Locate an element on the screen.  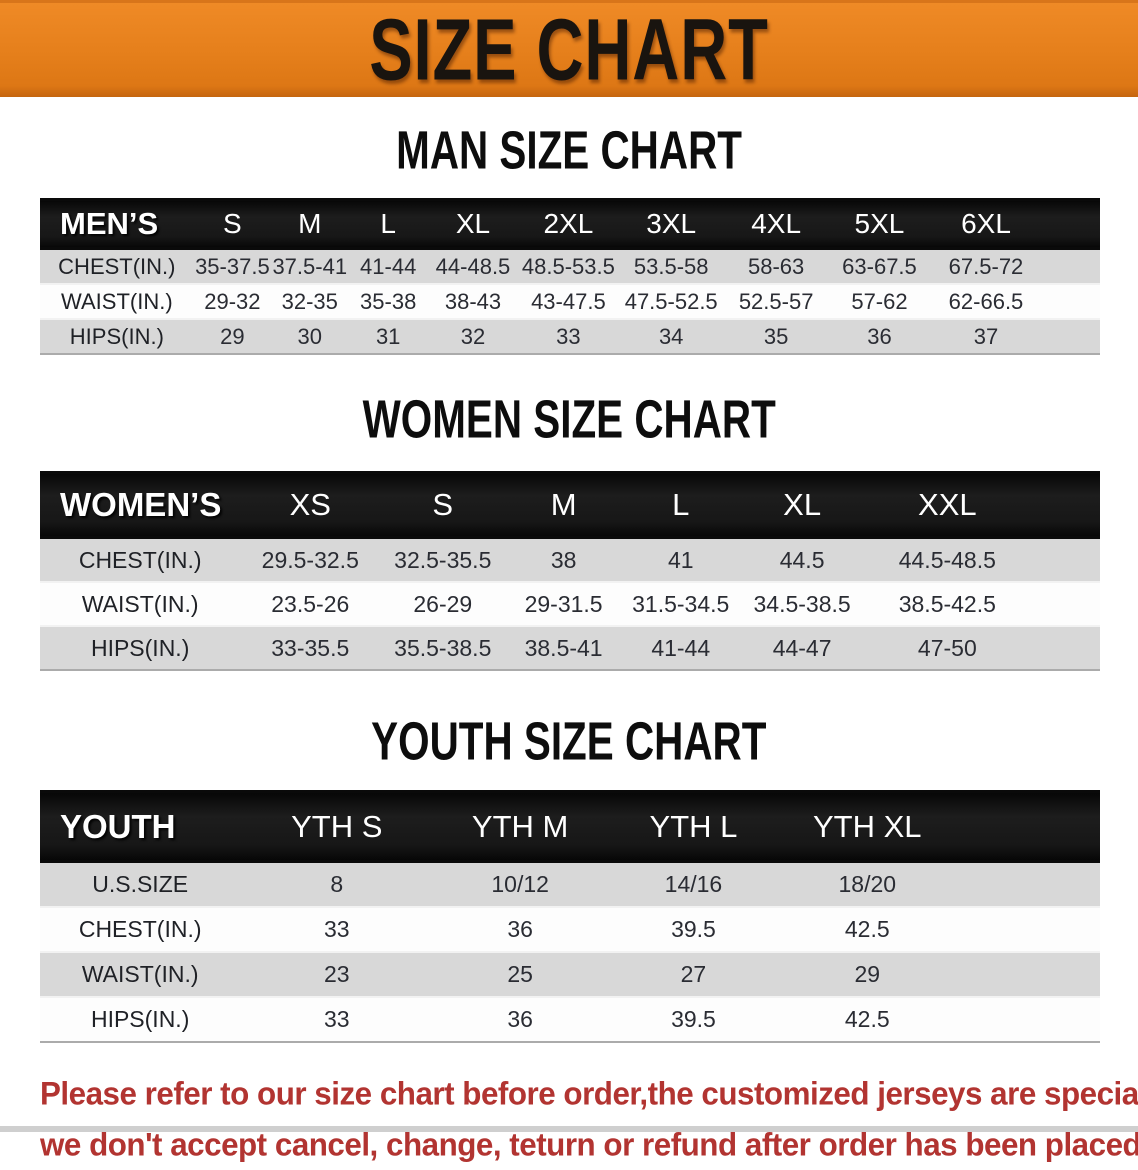
size-chart-banner: SIZE CHART is located at coordinates (569, 48).